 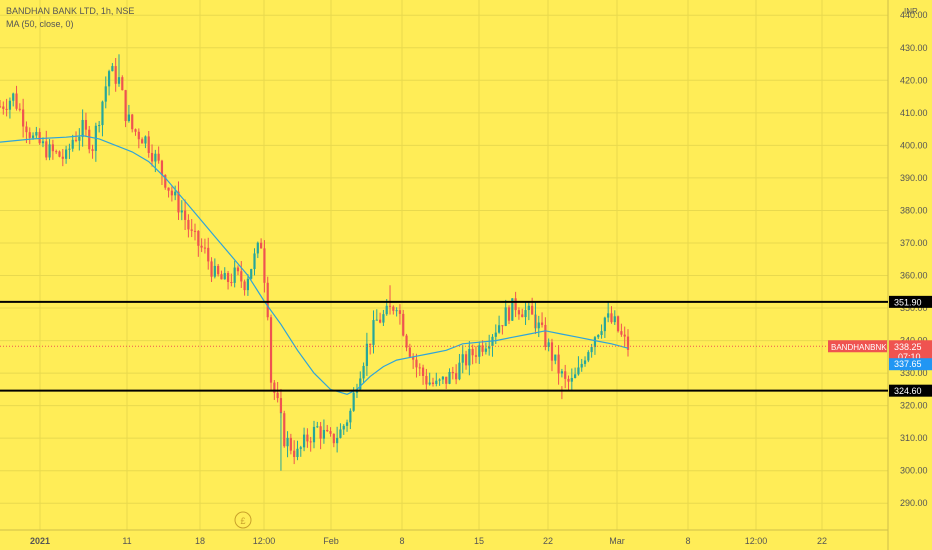 I want to click on y-tick-label: 370.00, so click(x=914, y=243).